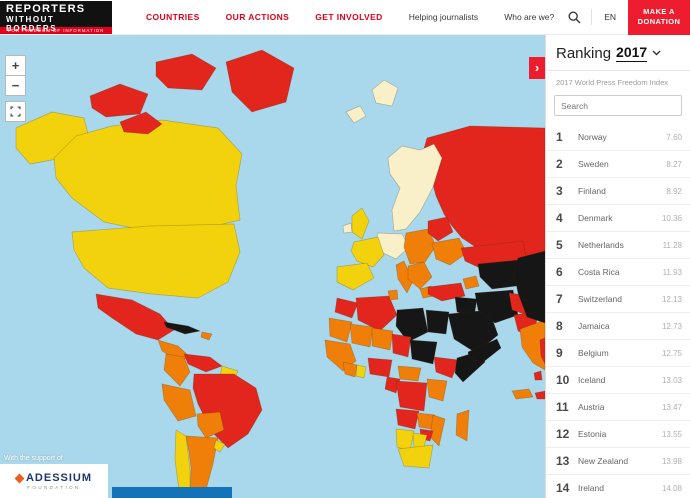  Describe the element at coordinates (671, 353) in the screenshot. I see `country-score: 12.75` at that location.